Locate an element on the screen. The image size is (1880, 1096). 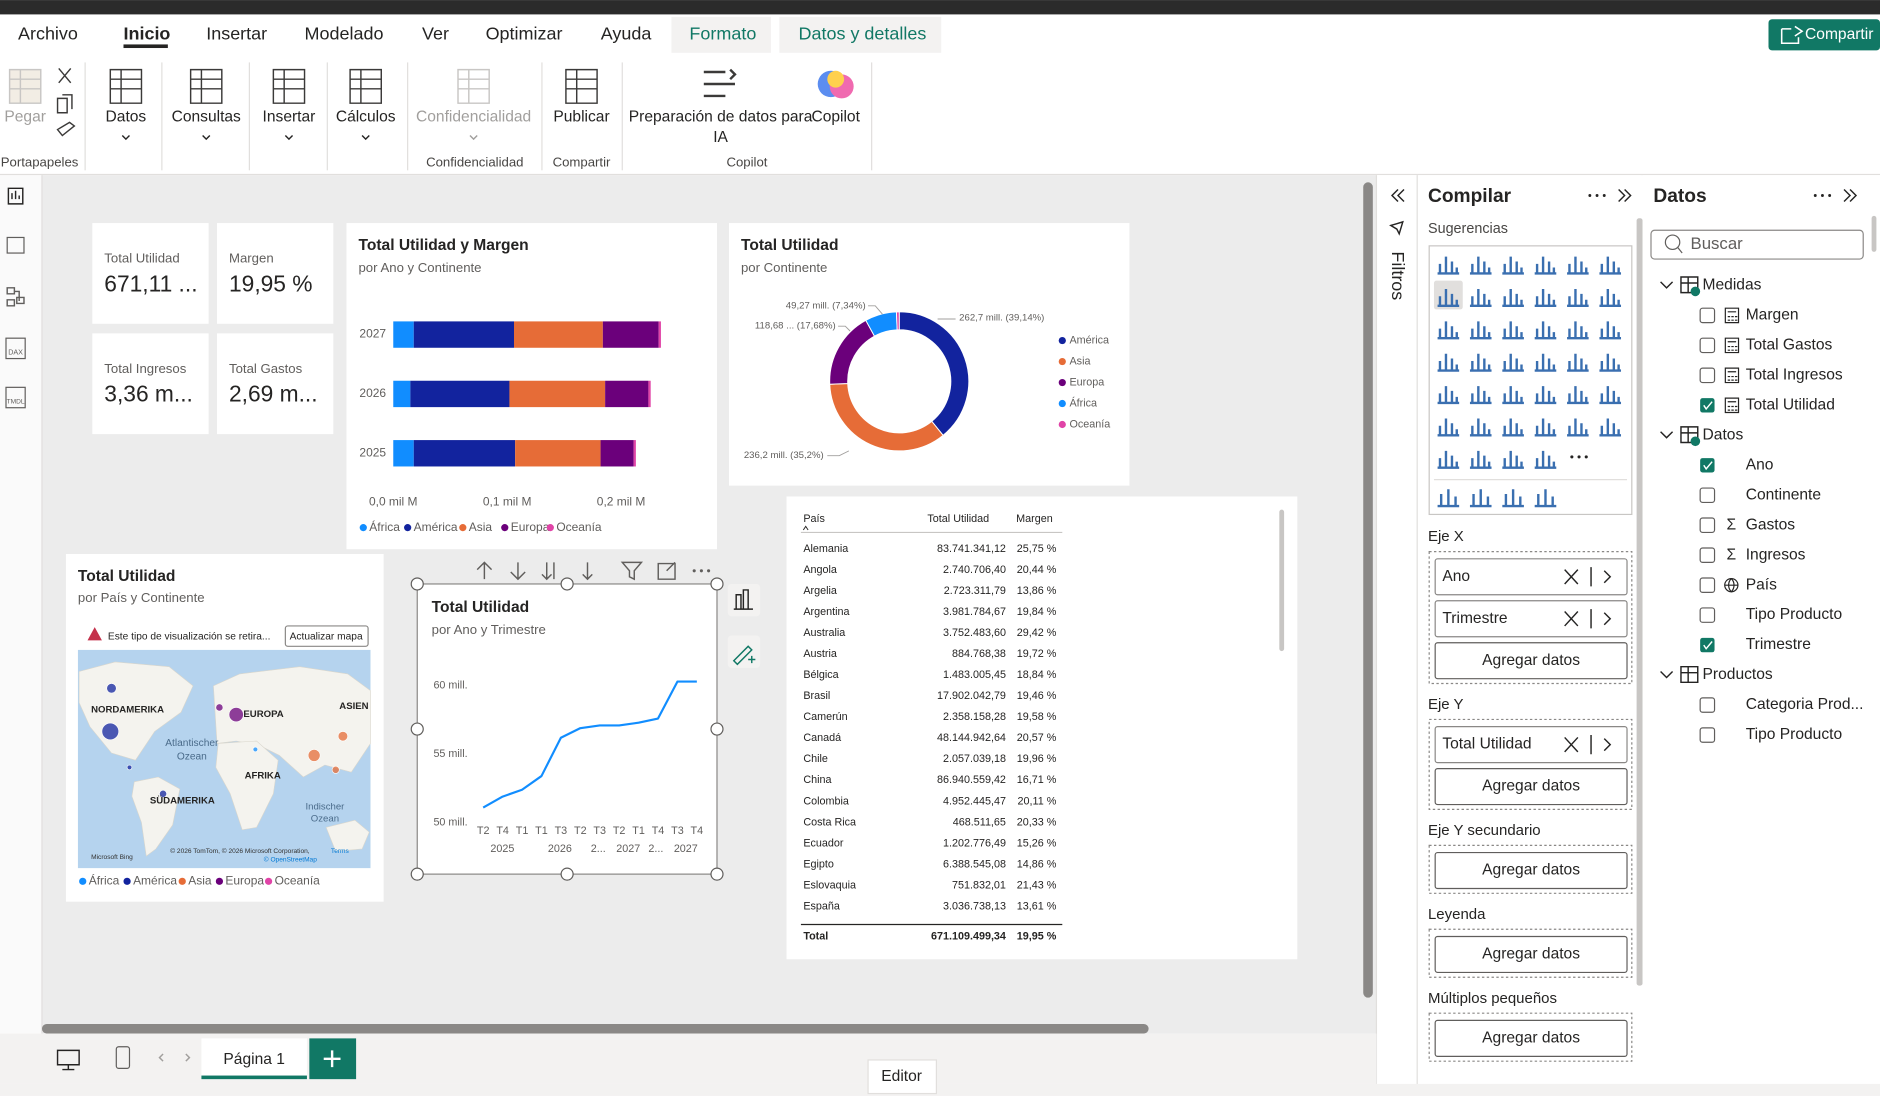
field-name: Tipo Producto is located at coordinates (1794, 614).